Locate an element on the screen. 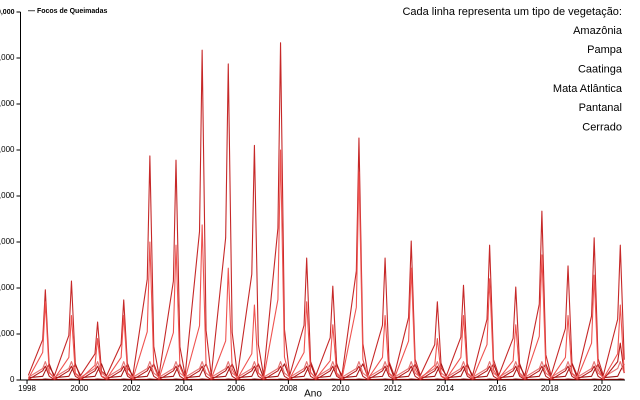 The width and height of the screenshot is (640, 400). y-tick-label: 40,000 is located at coordinates (7, 195).